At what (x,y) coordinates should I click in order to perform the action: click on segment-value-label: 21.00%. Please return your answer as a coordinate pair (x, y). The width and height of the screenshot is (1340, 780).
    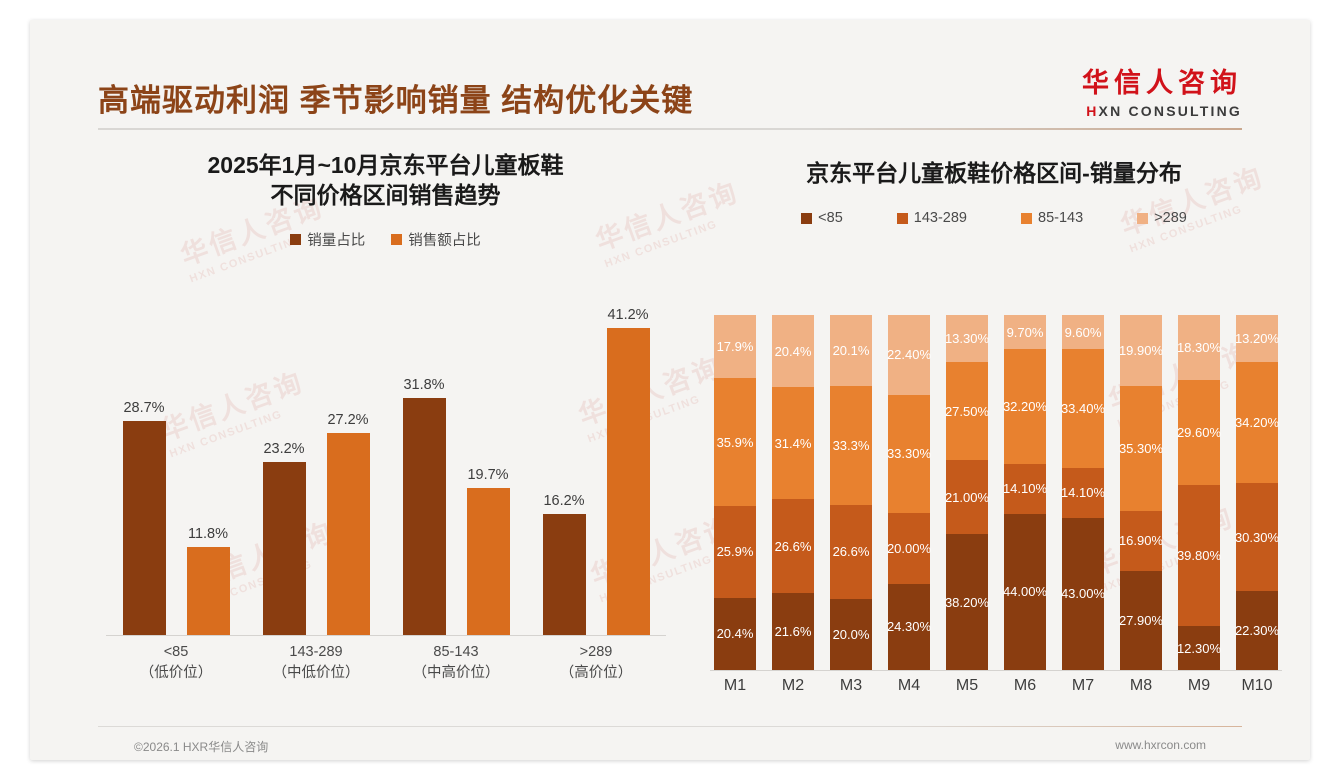
    Looking at the image, I should click on (967, 497).